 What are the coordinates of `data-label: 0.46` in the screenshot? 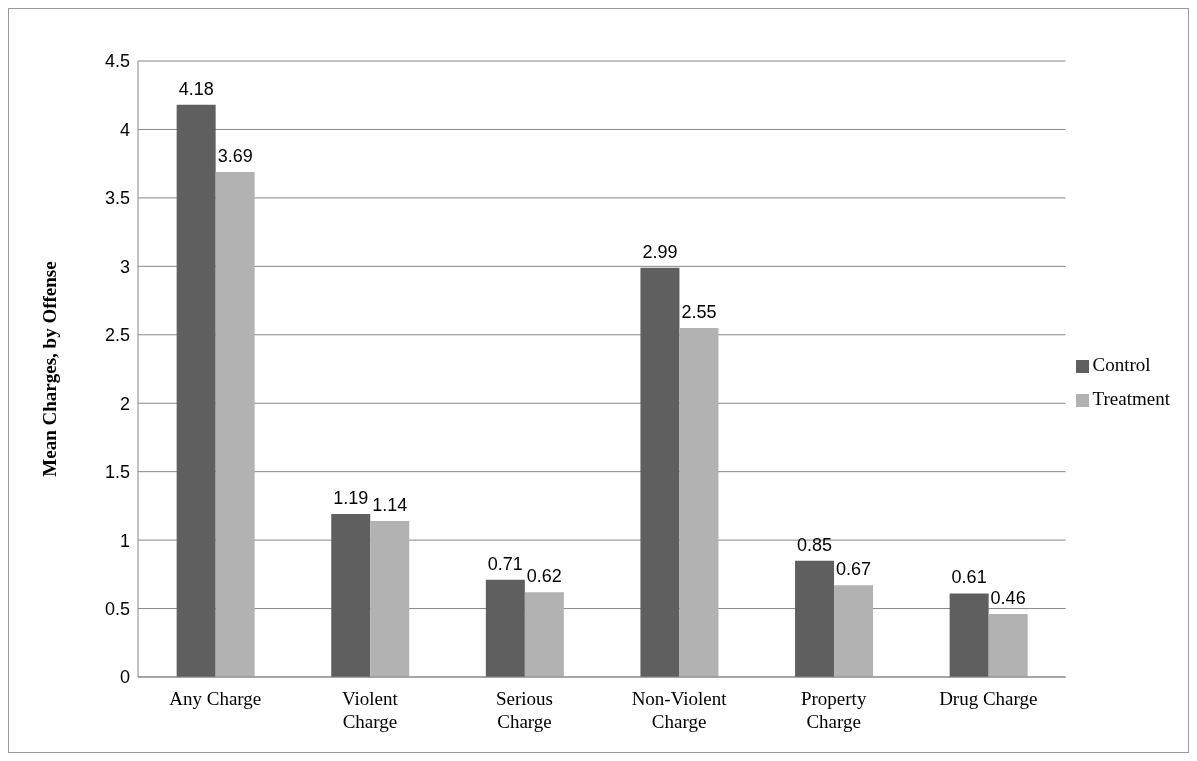 It's located at (1008, 598).